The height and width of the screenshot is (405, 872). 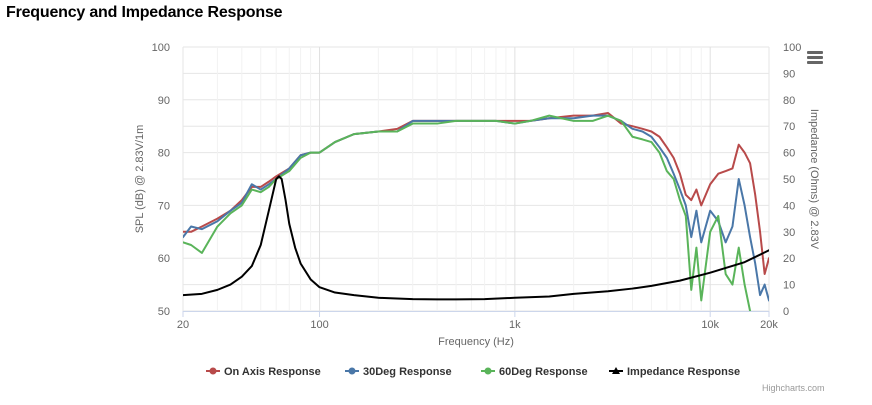 I want to click on y2-tick-label: 10, so click(x=789, y=286).